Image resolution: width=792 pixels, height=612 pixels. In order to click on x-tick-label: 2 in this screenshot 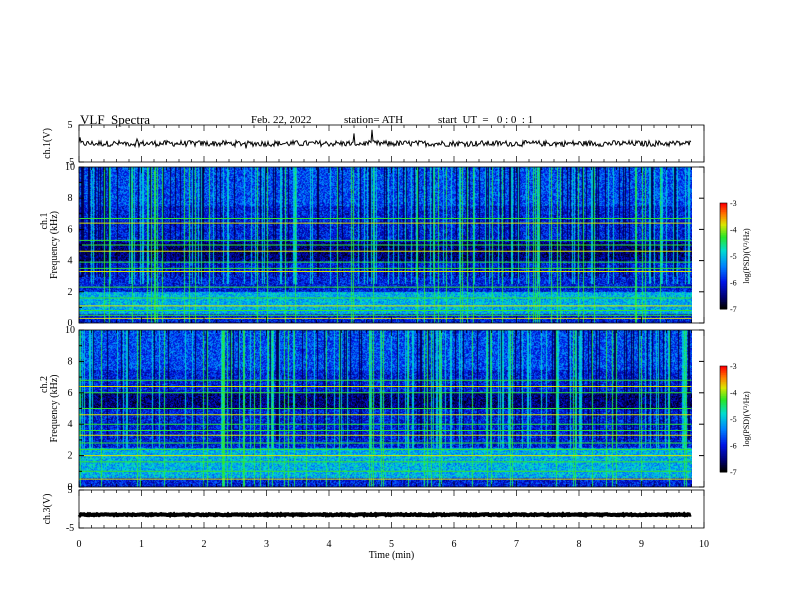, I will do `click(204, 544)`.